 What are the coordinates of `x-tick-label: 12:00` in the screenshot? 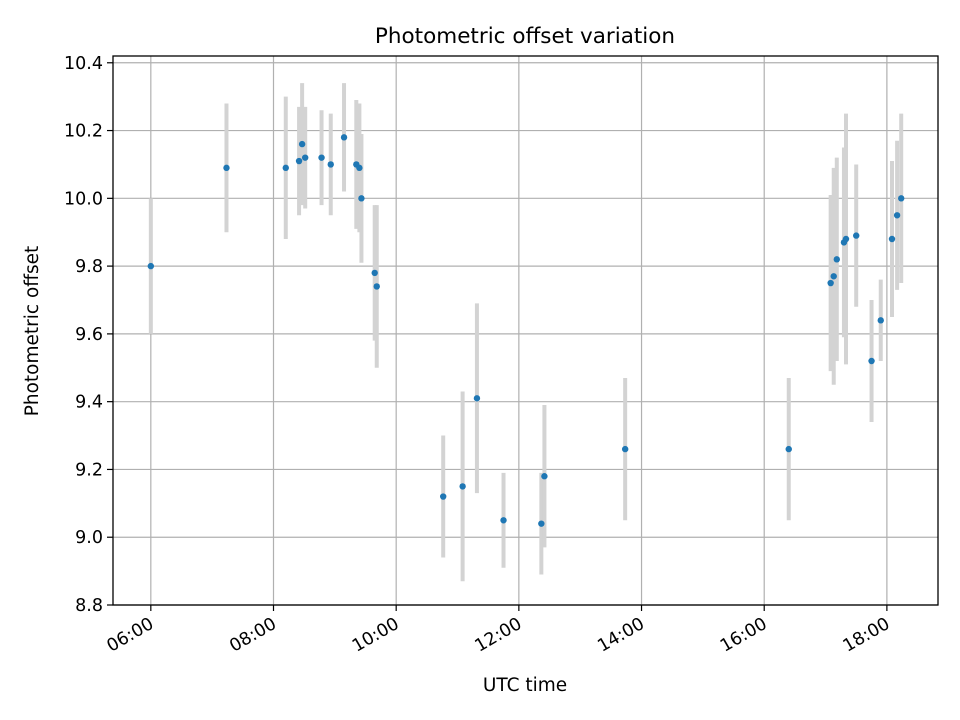 It's located at (499, 635).